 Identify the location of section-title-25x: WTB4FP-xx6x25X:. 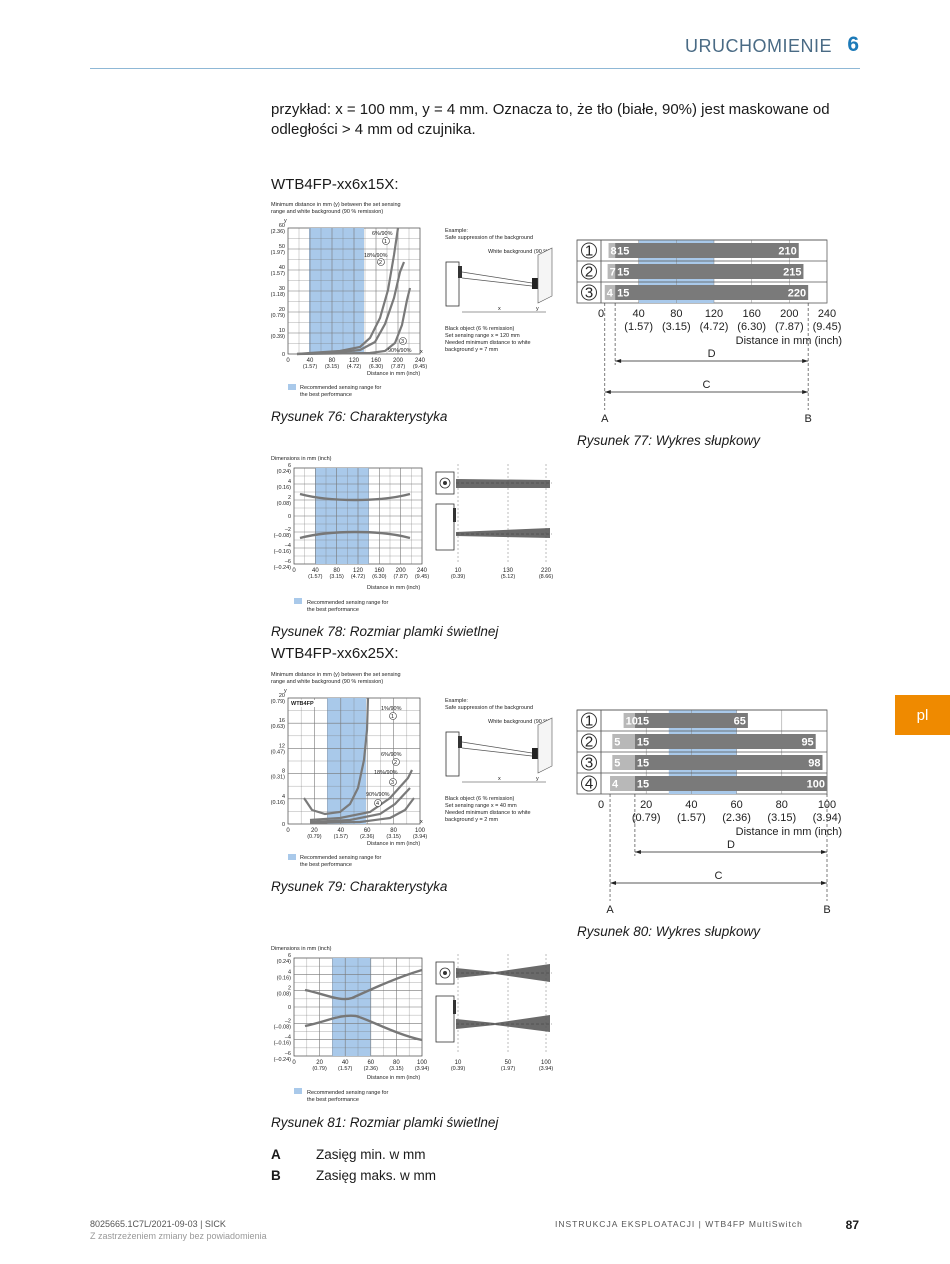
(335, 653).